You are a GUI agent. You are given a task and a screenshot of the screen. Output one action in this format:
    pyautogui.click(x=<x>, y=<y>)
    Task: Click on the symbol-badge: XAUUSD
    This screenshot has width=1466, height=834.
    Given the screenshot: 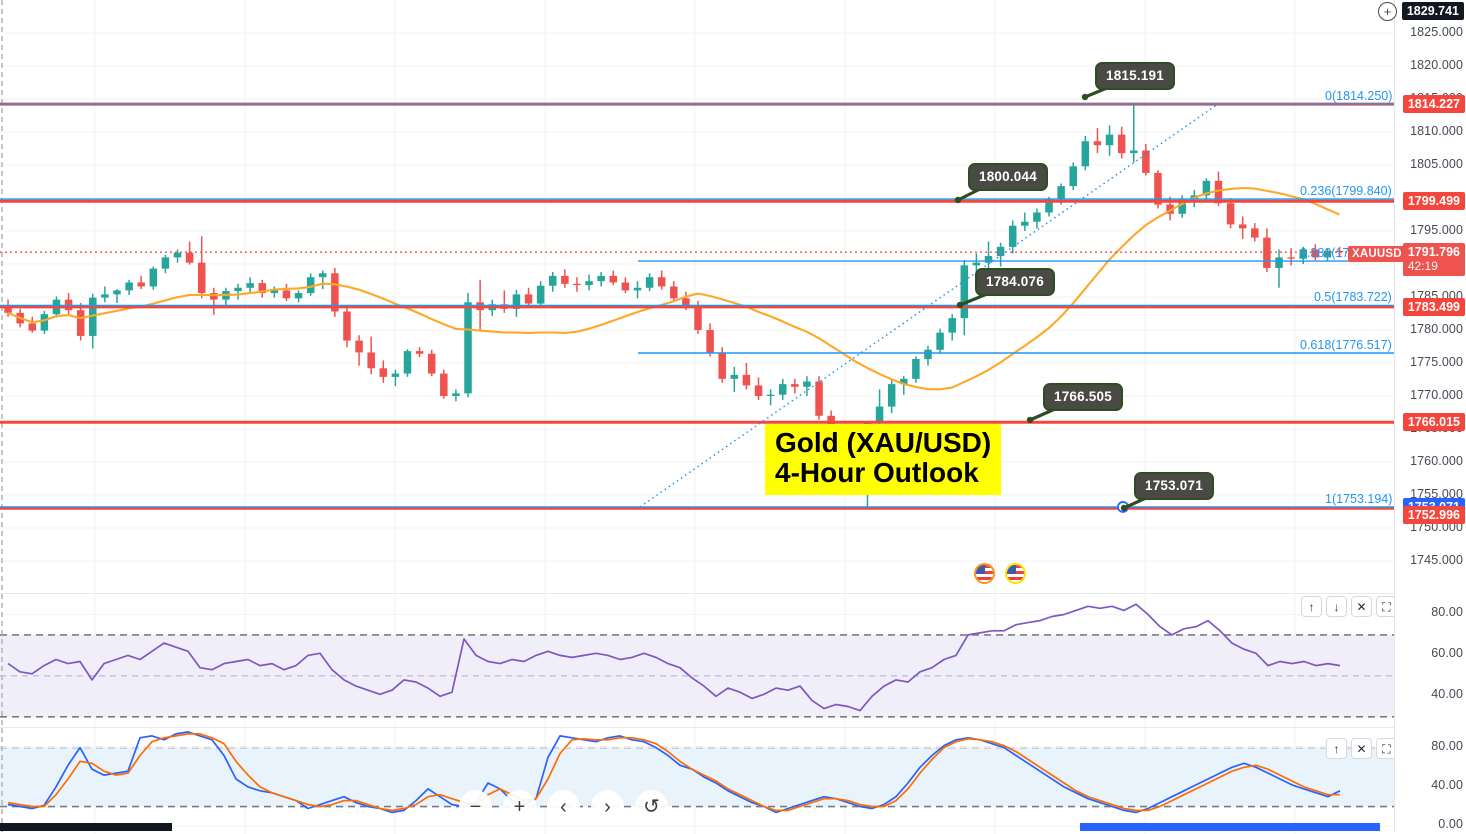 What is the action you would take?
    pyautogui.click(x=1377, y=254)
    